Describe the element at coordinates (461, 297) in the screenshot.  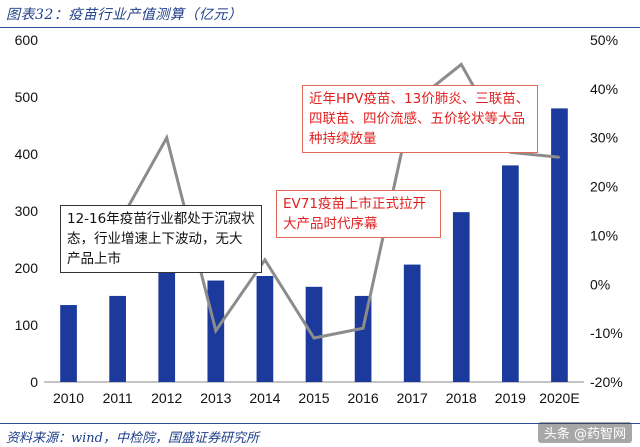
I see `bar-2018` at that location.